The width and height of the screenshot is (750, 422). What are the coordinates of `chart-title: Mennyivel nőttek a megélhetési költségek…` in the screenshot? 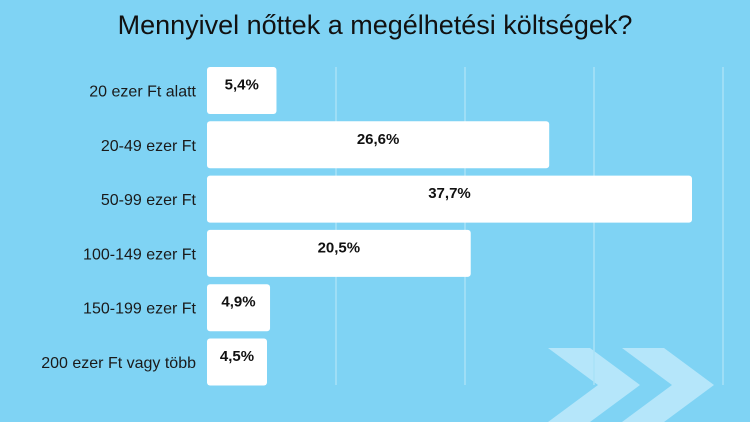 It's located at (375, 25).